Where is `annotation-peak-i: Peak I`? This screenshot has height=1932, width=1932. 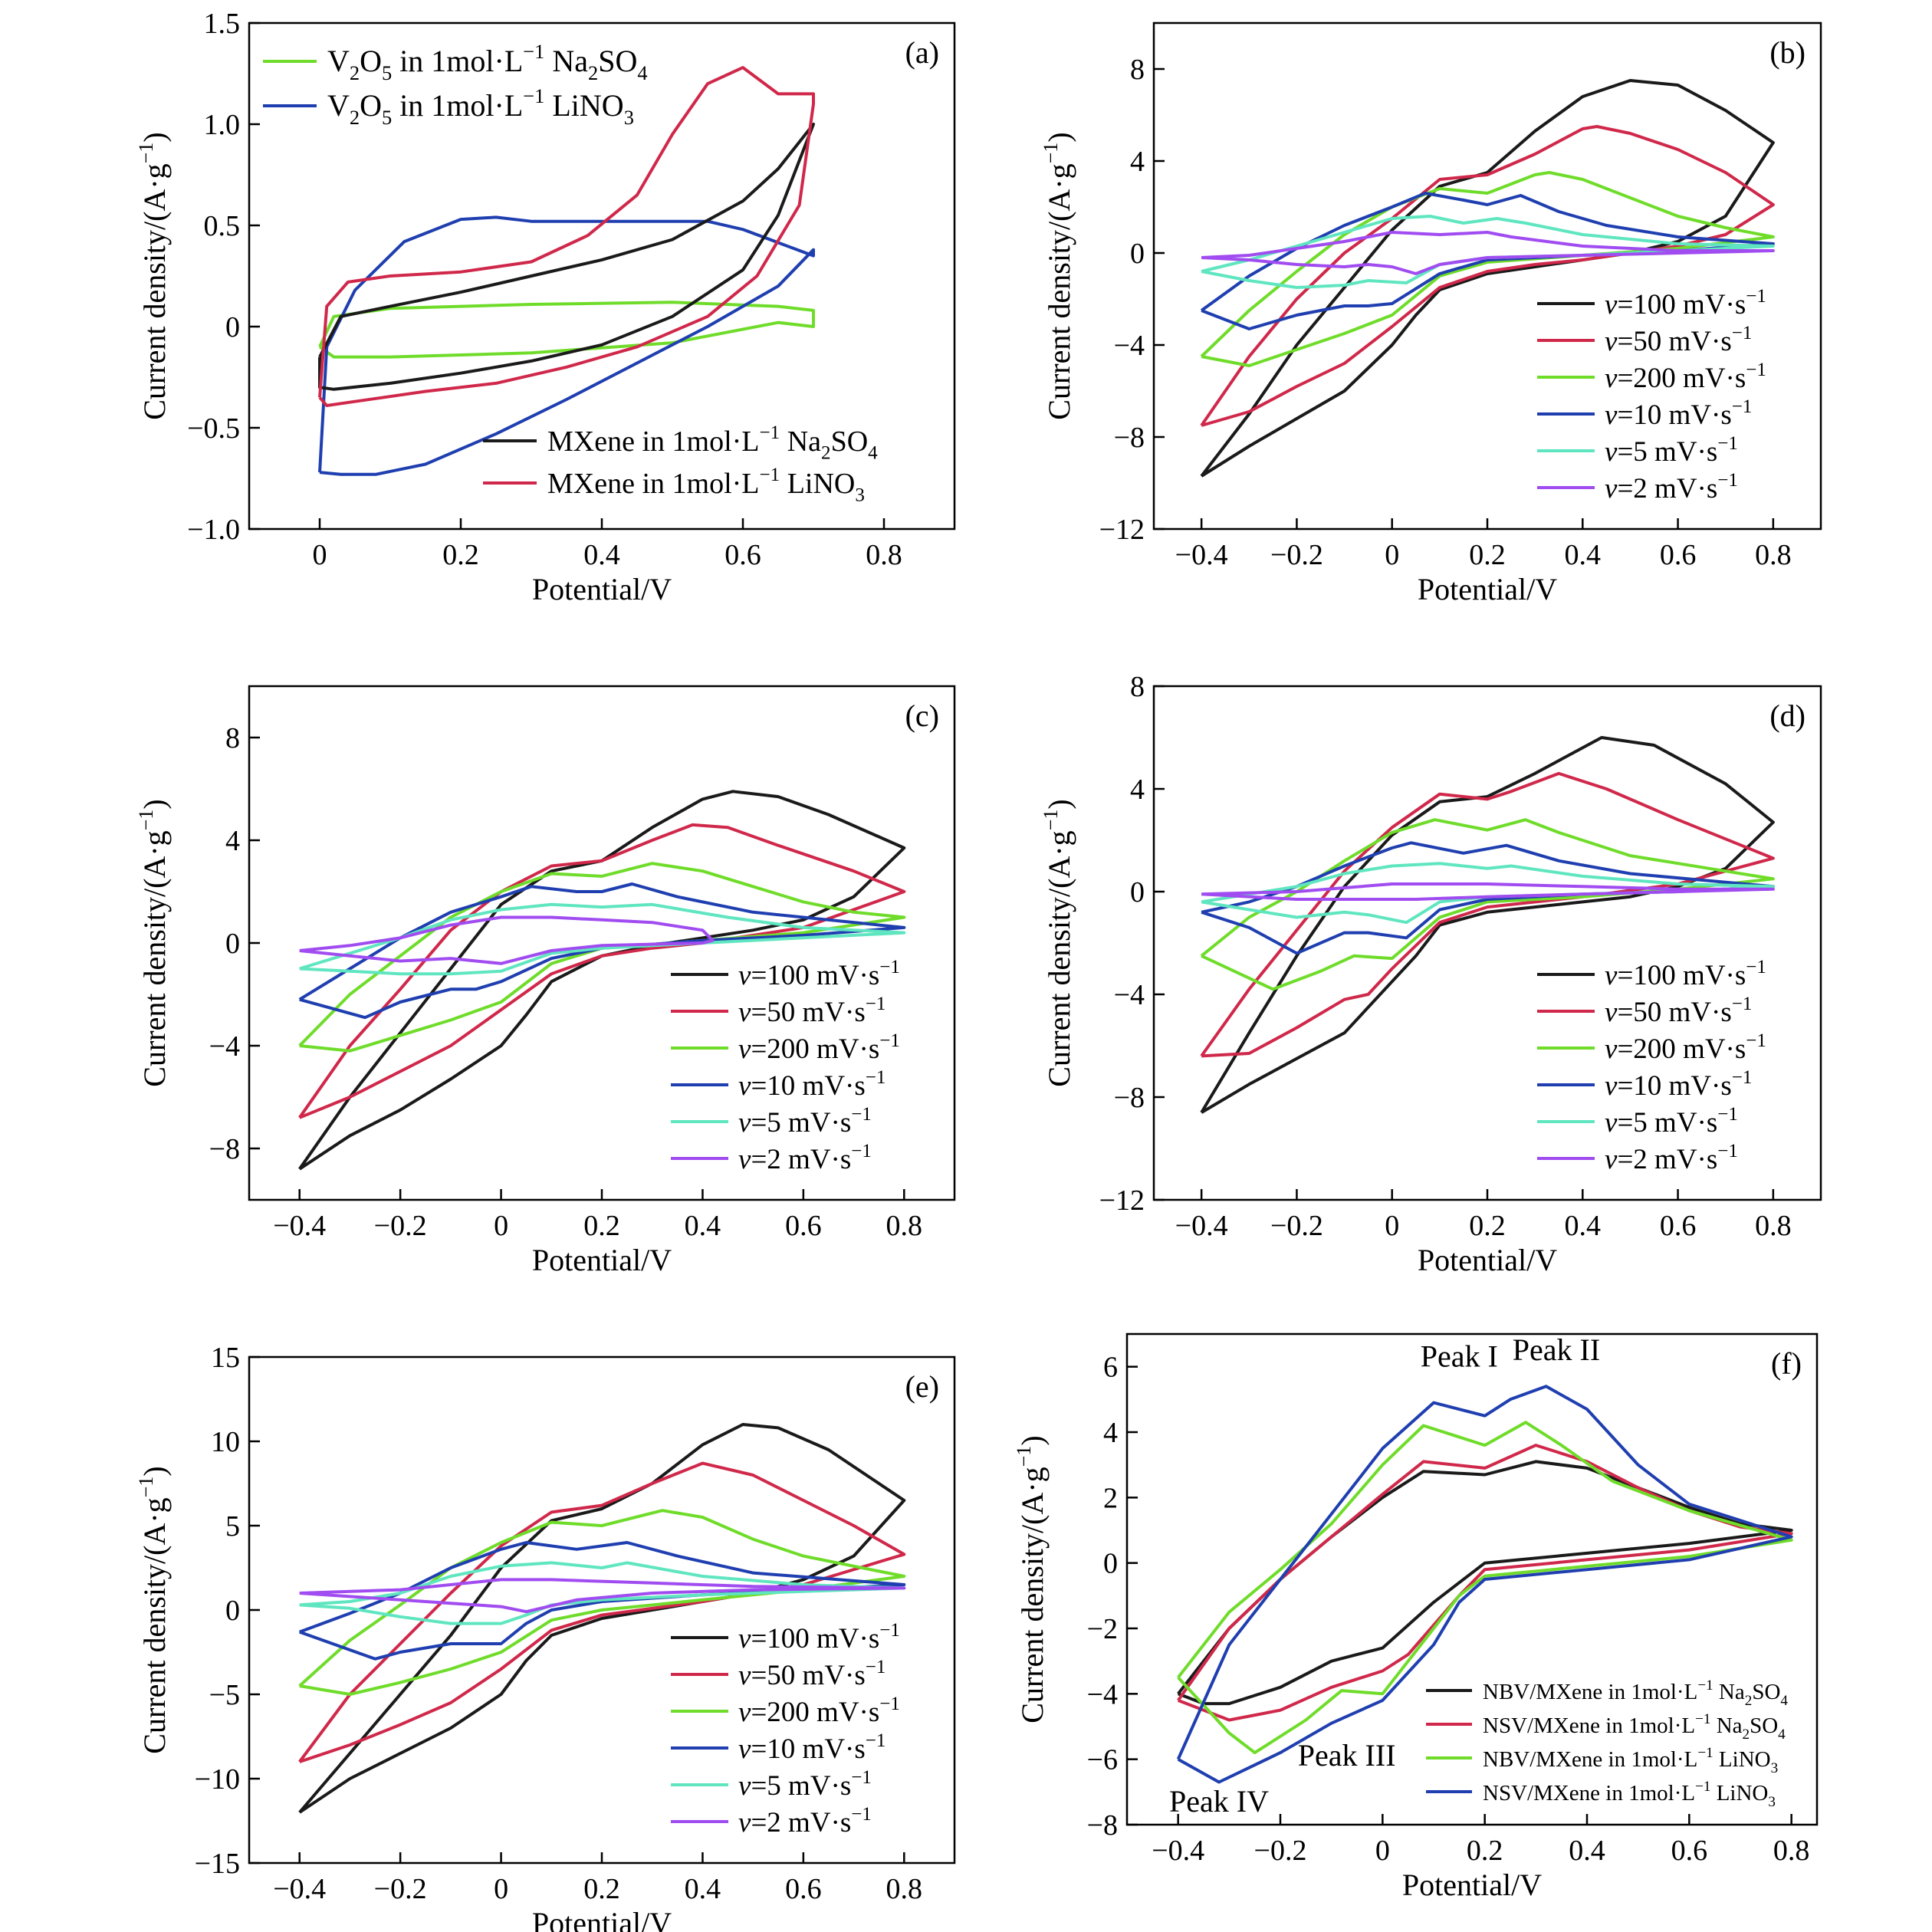 annotation-peak-i: Peak I is located at coordinates (1459, 1356).